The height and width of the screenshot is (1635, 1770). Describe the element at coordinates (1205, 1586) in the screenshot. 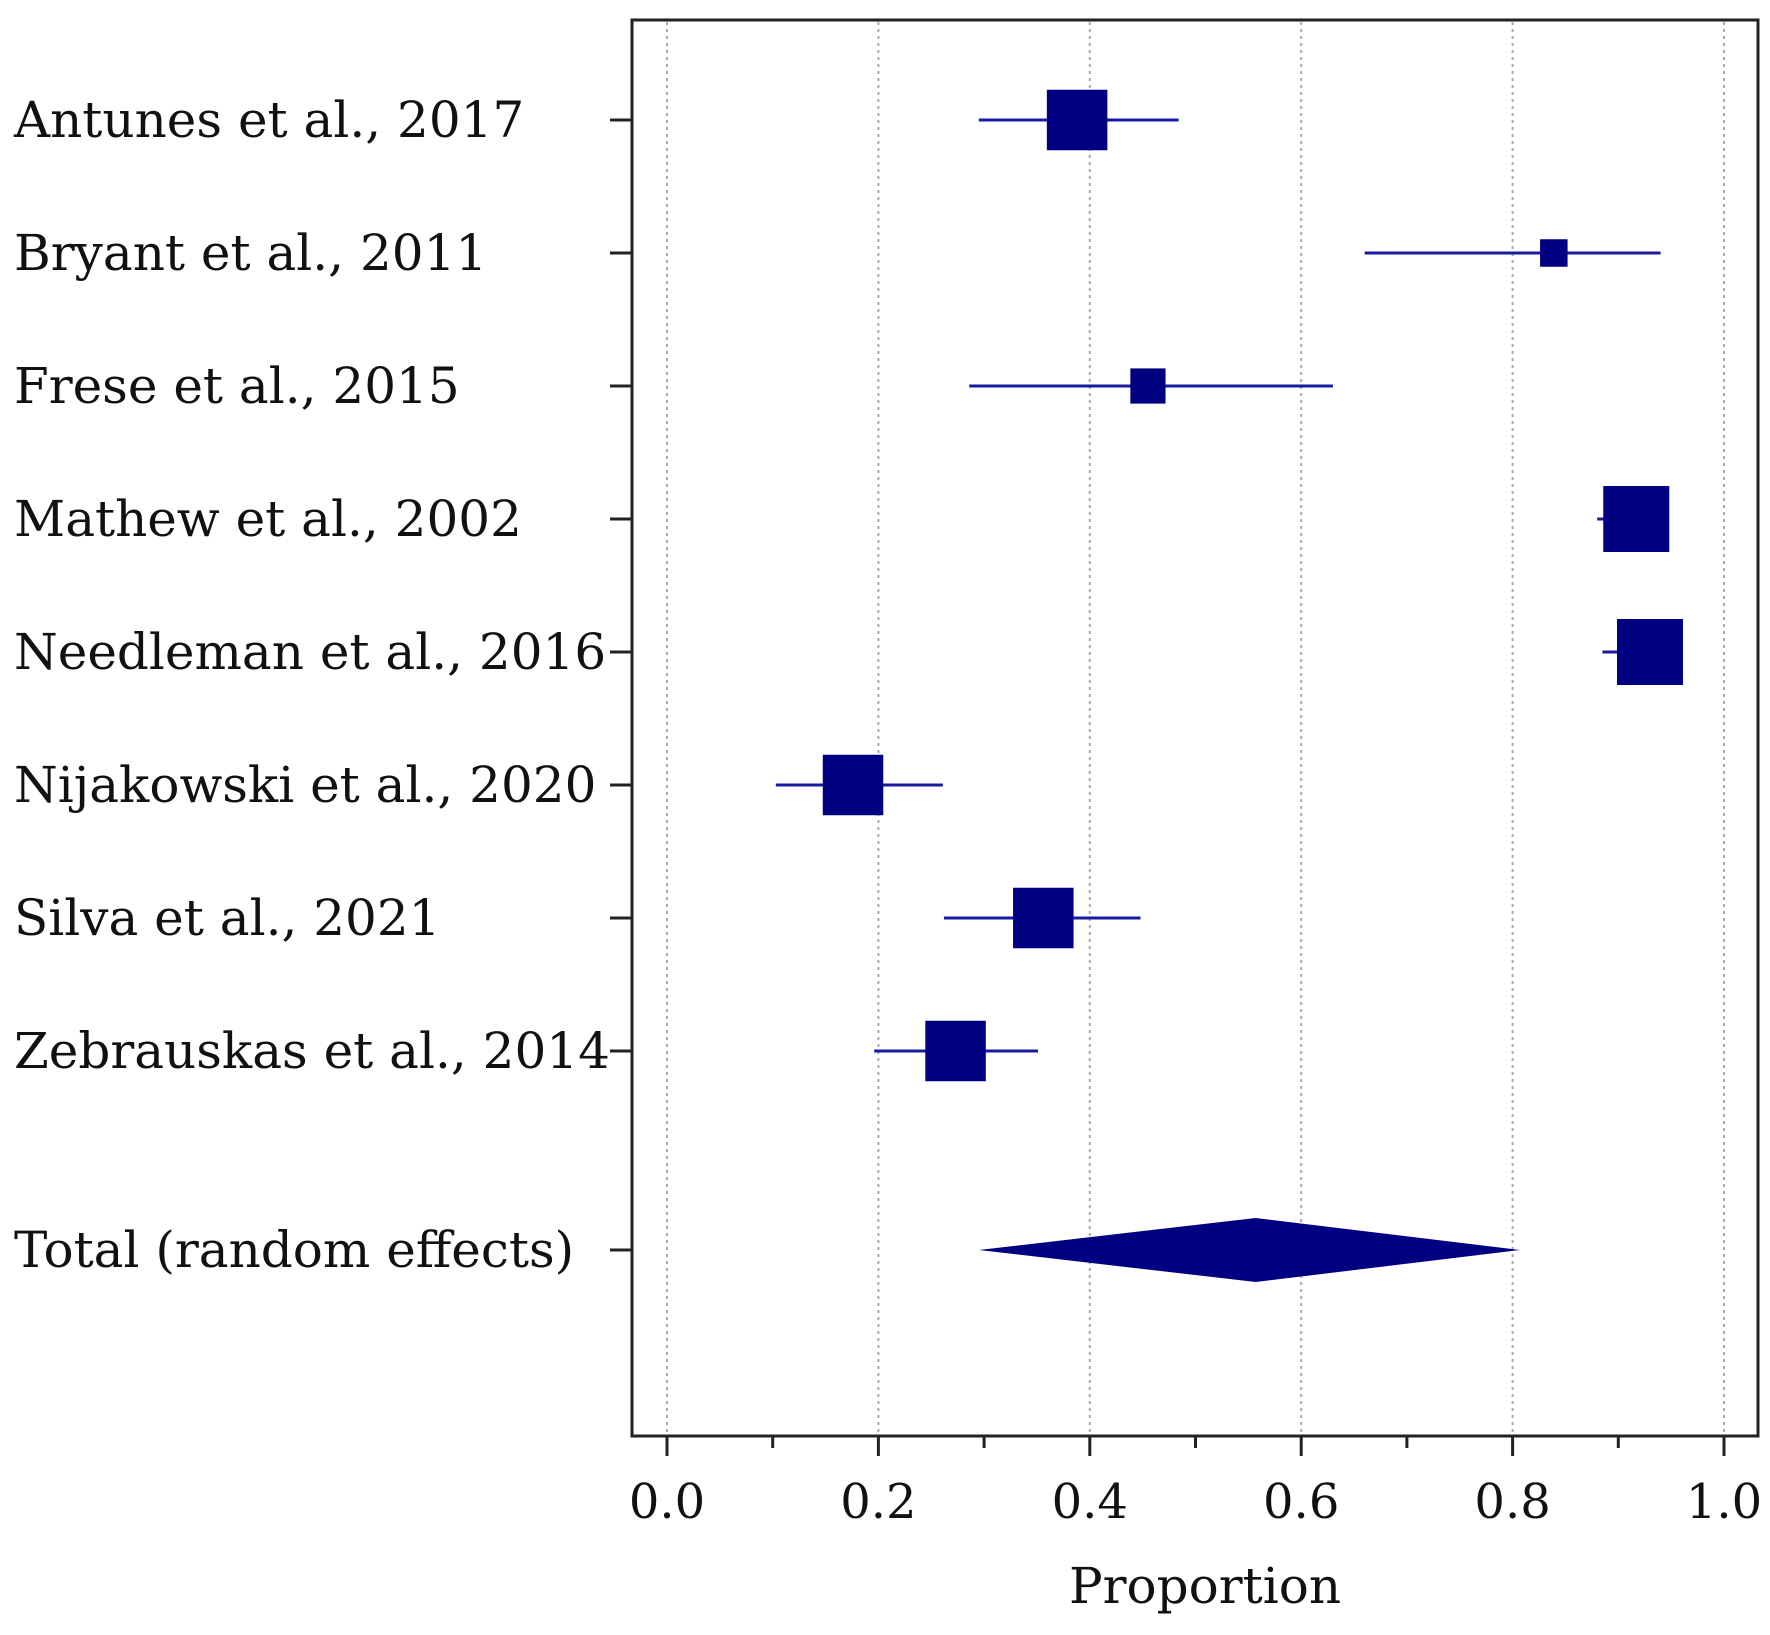

I see `x-axis-title: Proportion` at that location.